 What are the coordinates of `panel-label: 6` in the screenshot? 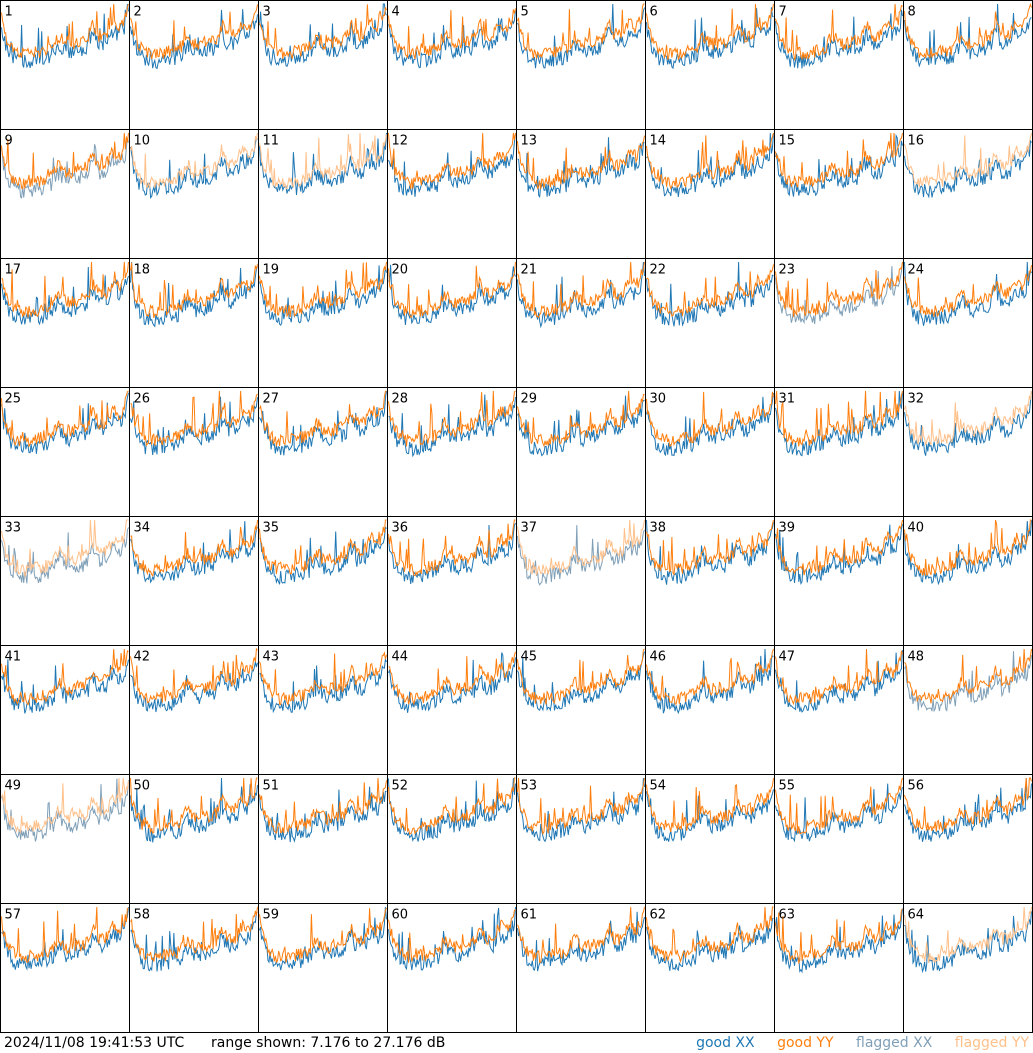 It's located at (654, 12).